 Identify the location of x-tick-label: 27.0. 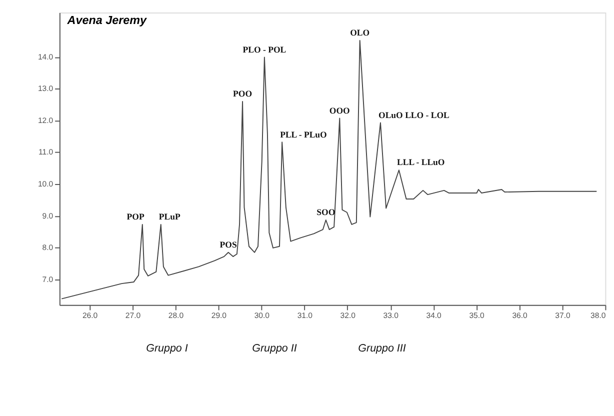
(133, 315).